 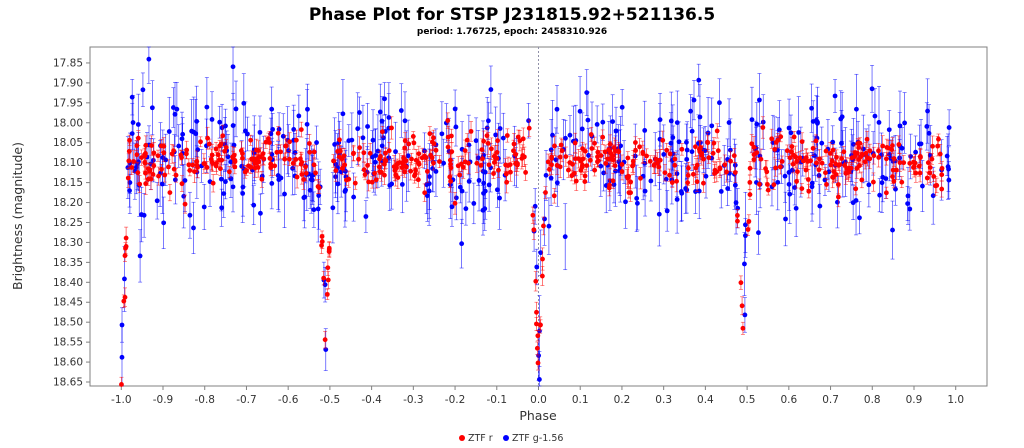 I want to click on x-tick-label: -0.1, so click(x=497, y=400).